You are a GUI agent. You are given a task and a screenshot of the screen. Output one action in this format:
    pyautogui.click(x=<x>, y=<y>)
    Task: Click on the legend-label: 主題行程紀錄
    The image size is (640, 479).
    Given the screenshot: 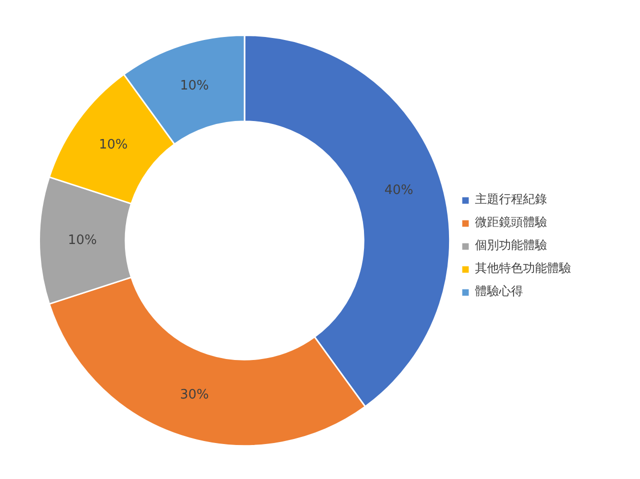 What is the action you would take?
    pyautogui.click(x=511, y=199)
    